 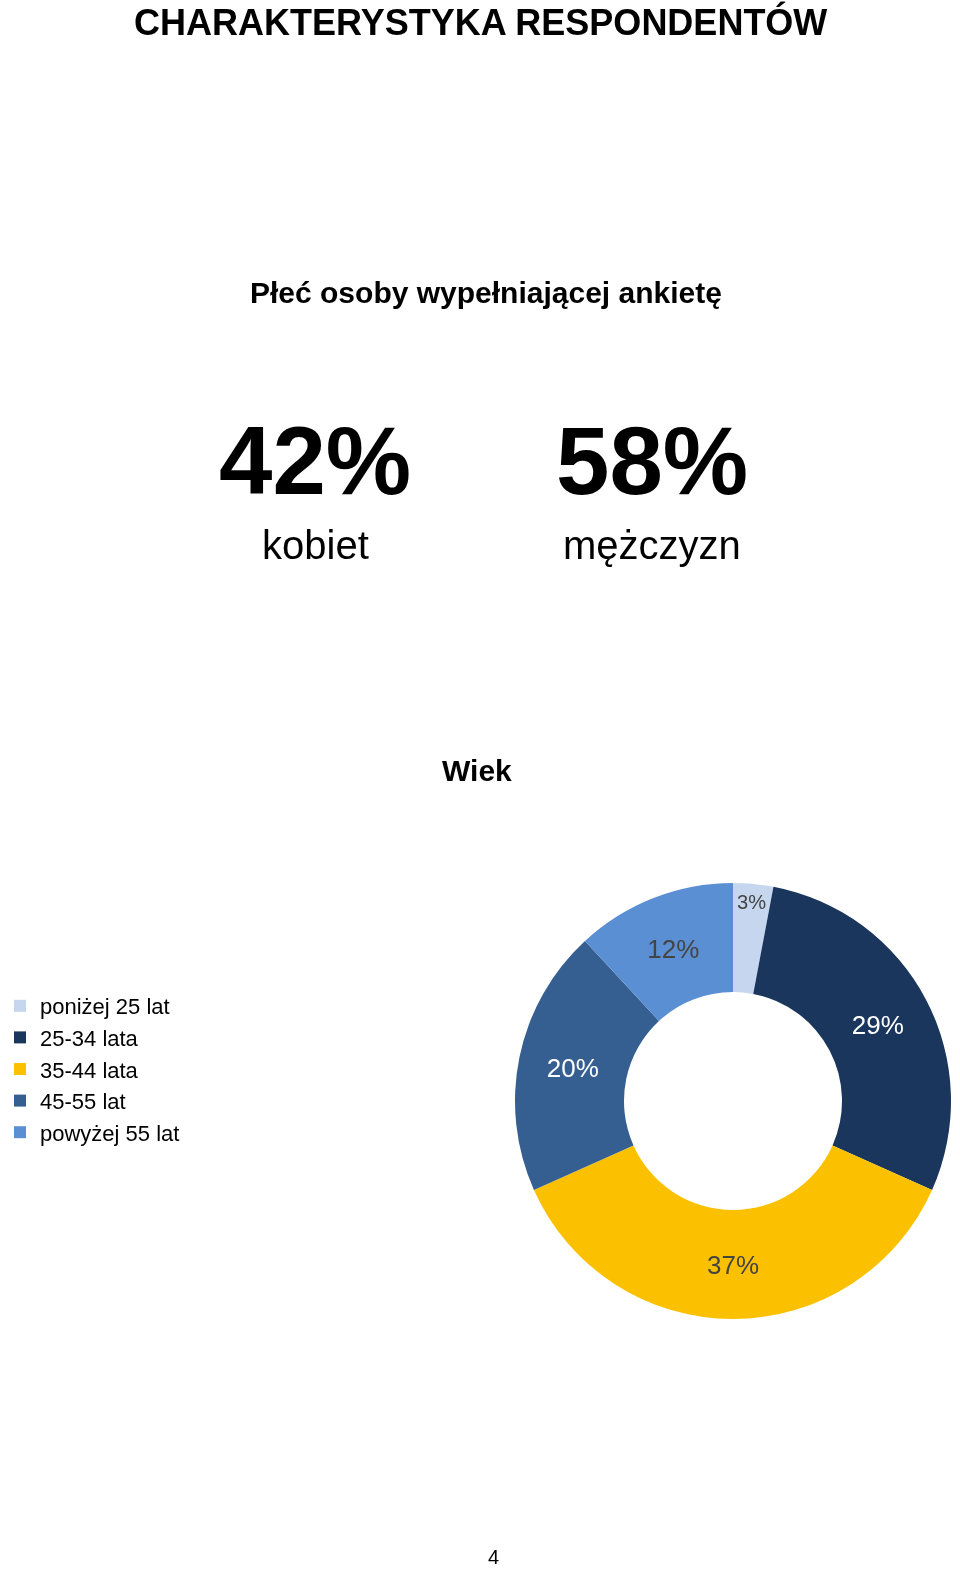 I want to click on data-label: 12%, so click(x=673, y=948).